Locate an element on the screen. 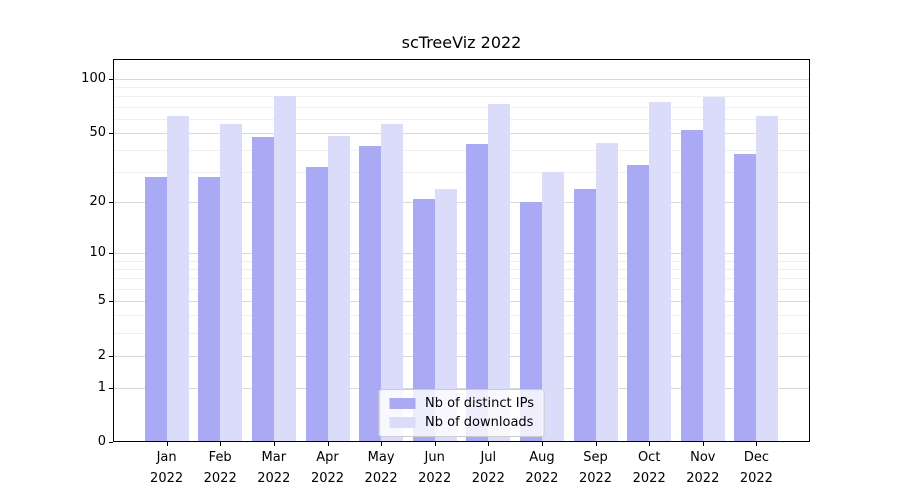 This screenshot has width=900, height=500. legend-item-downloads: Nb of downloads is located at coordinates (461, 422).